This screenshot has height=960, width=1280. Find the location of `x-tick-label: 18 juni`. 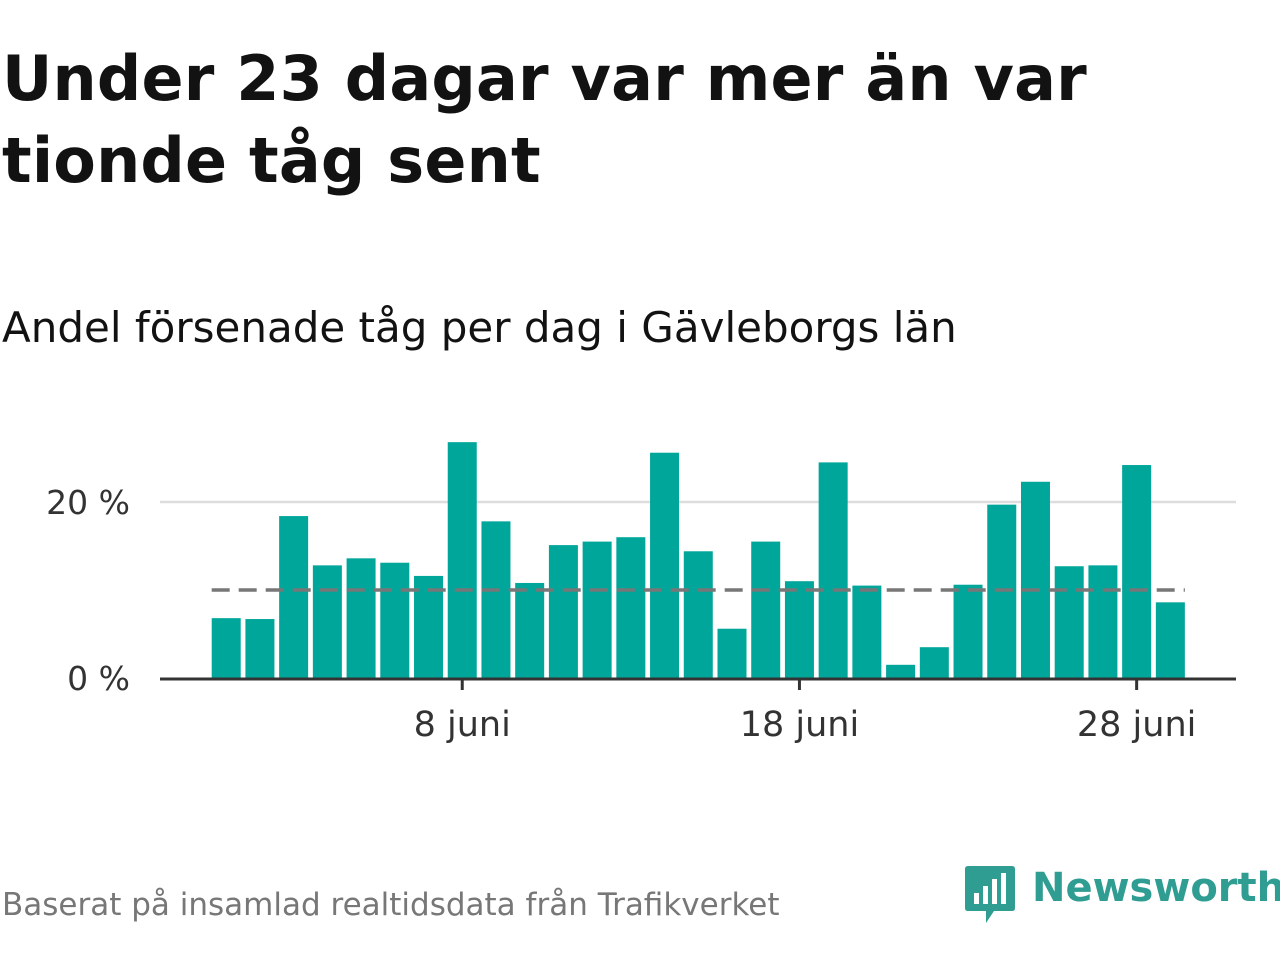

x-tick-label: 18 juni is located at coordinates (799, 725).